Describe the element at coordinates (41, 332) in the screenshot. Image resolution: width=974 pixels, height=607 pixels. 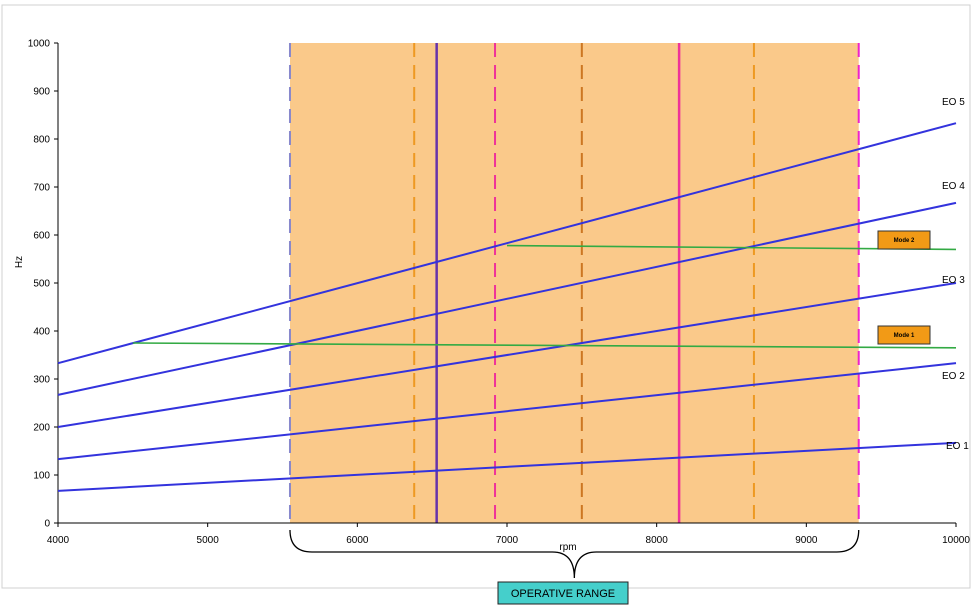
I see `y-tick-label: 400` at that location.